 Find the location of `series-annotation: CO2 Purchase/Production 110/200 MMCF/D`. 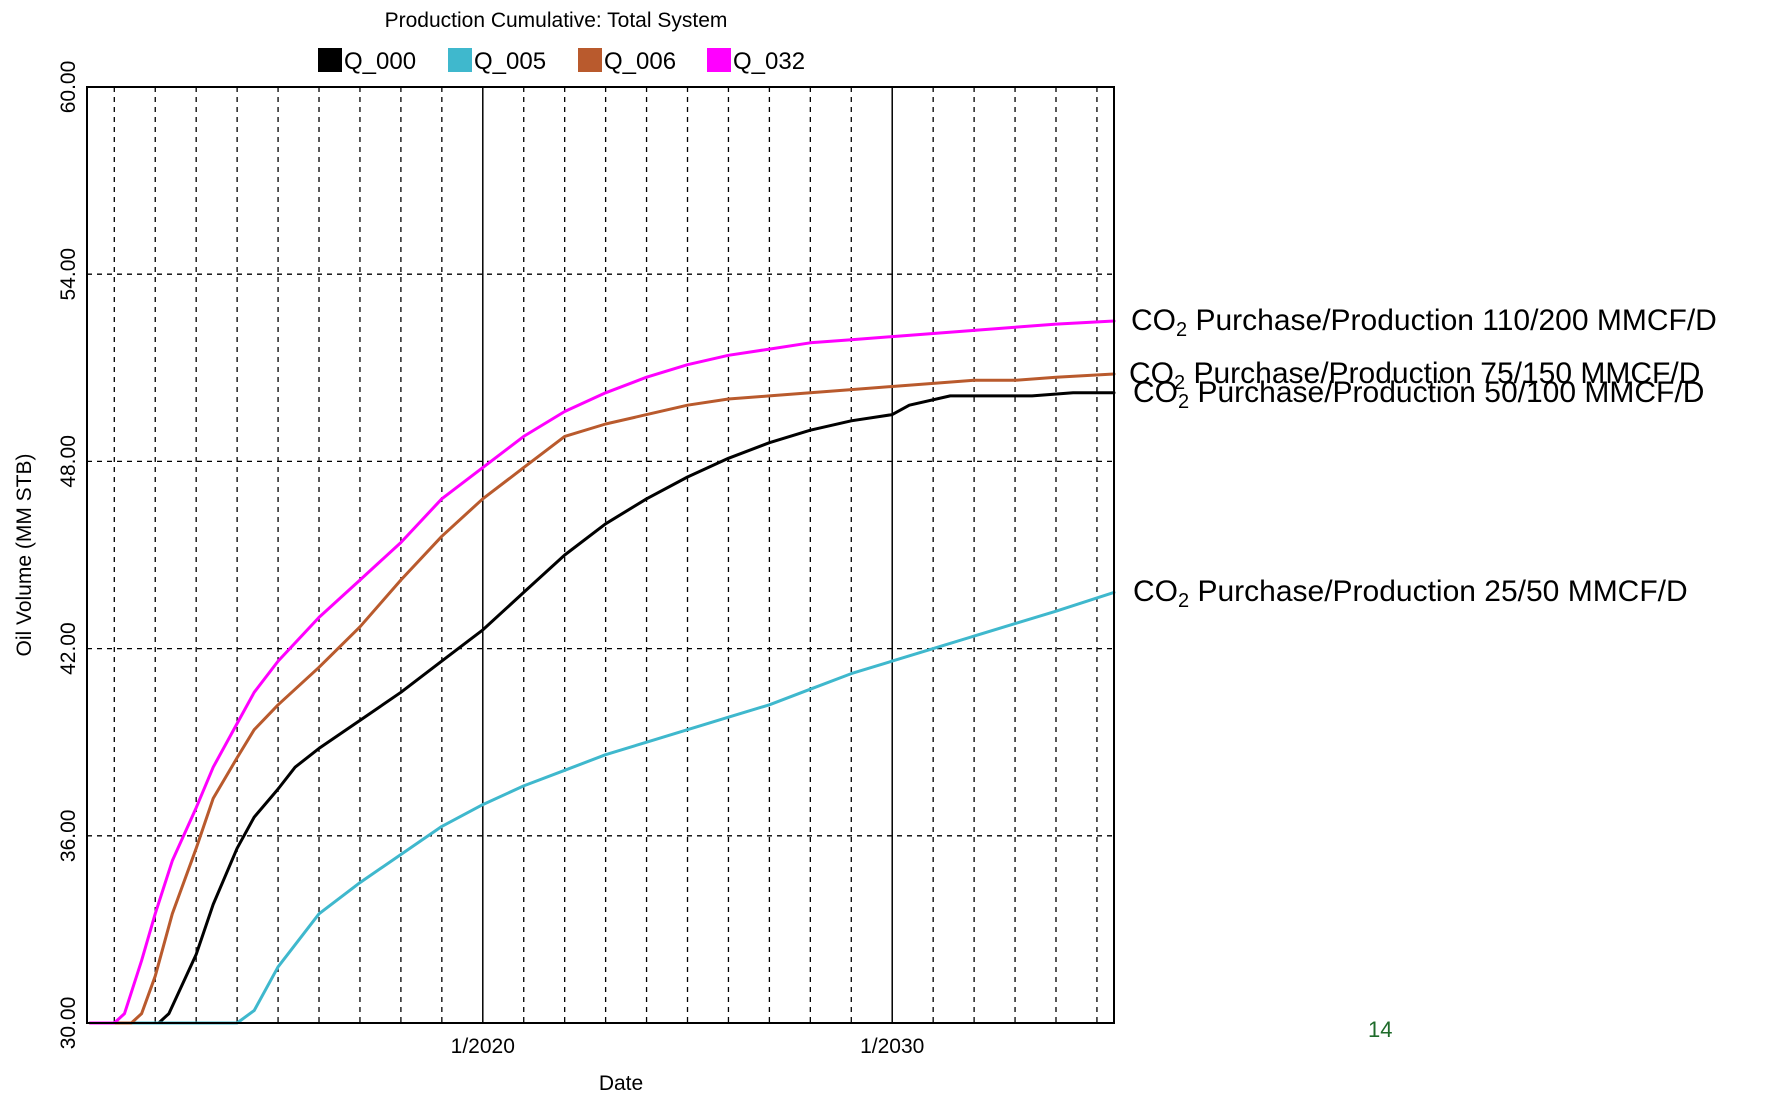

series-annotation: CO2 Purchase/Production 110/200 MMCF/D is located at coordinates (1424, 322).